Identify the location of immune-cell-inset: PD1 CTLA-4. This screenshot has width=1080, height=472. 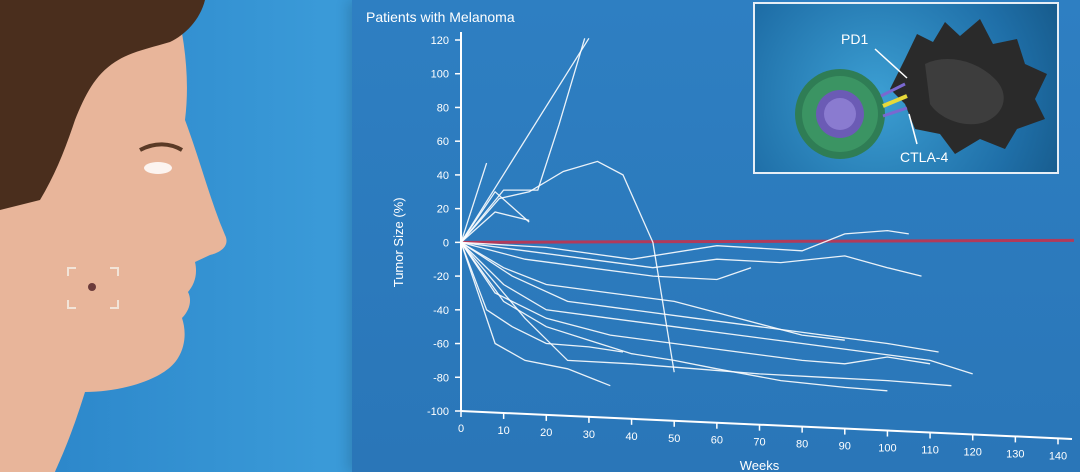
(906, 88).